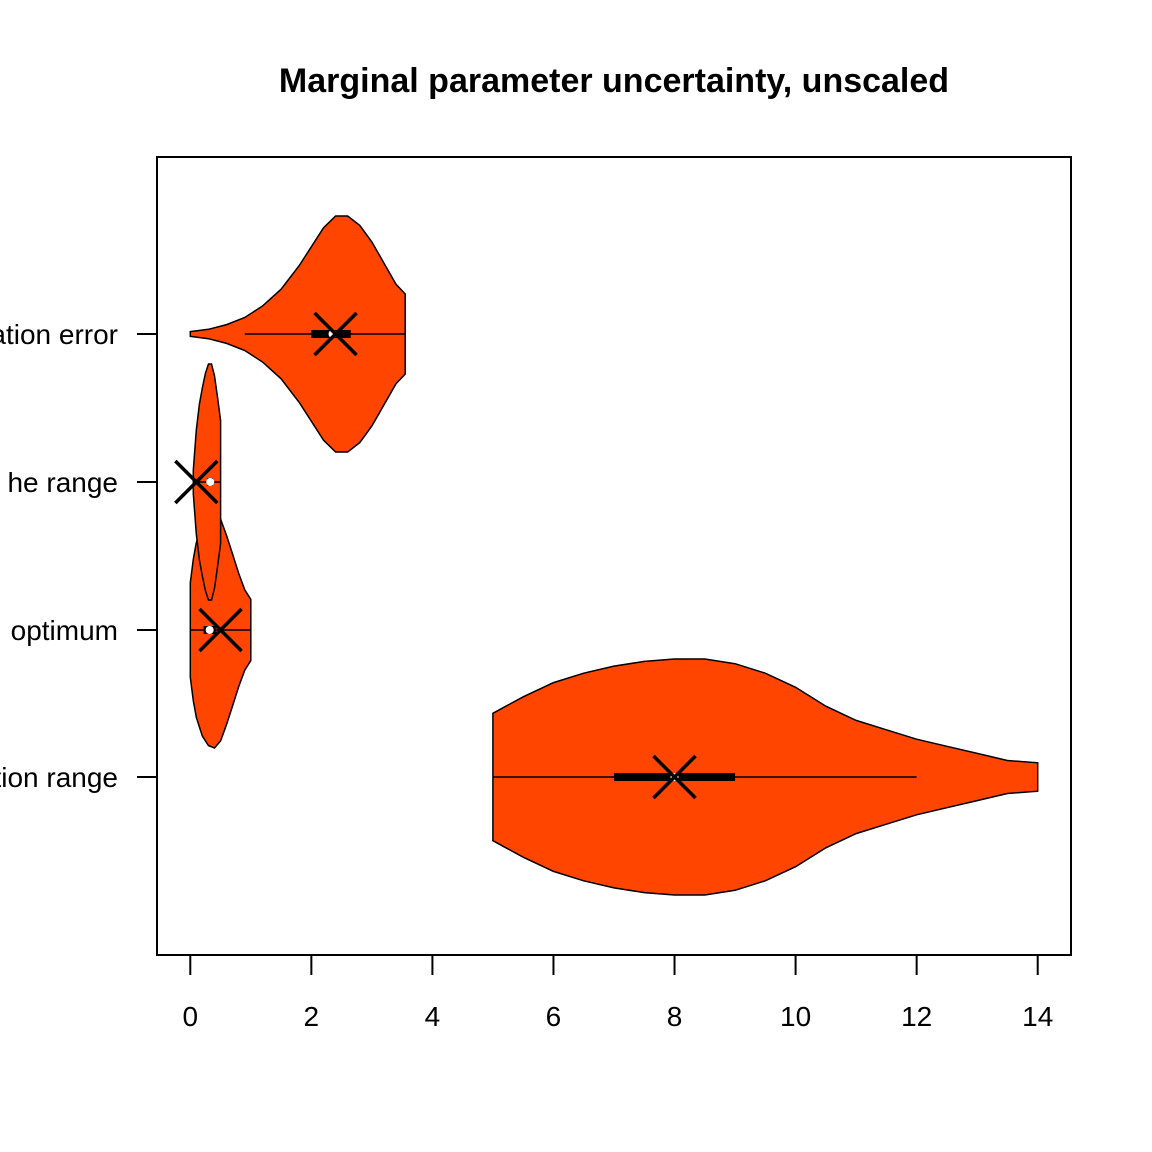  I want to click on x-tick-label: 12, so click(916, 1016).